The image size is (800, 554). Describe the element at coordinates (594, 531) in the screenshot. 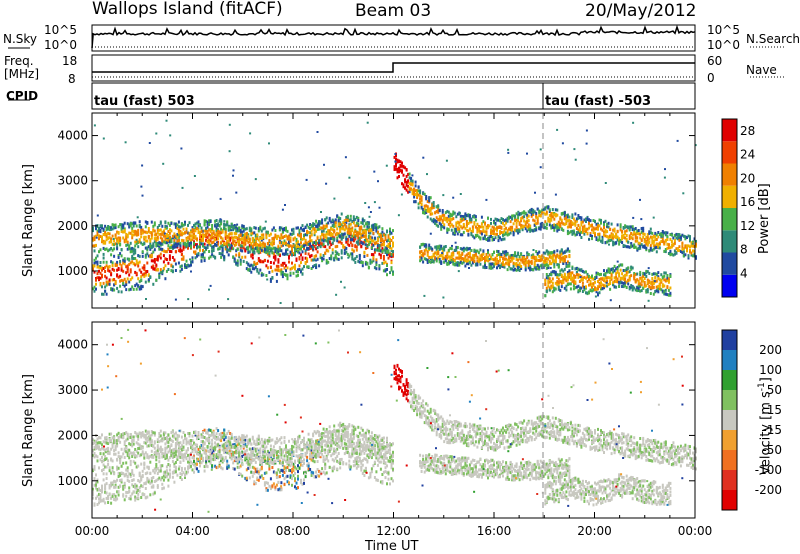

I see `xtick-label: 20:00` at that location.